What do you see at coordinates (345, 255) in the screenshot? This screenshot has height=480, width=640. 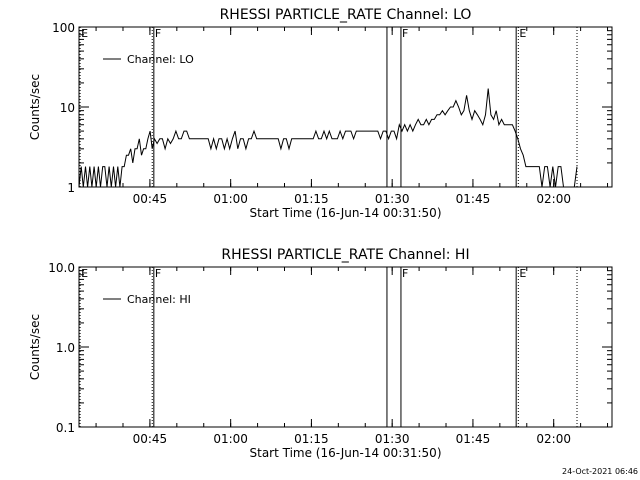 I see `chart-title: RHESSI PARTICLE_RATE Channel: HI` at bounding box center [345, 255].